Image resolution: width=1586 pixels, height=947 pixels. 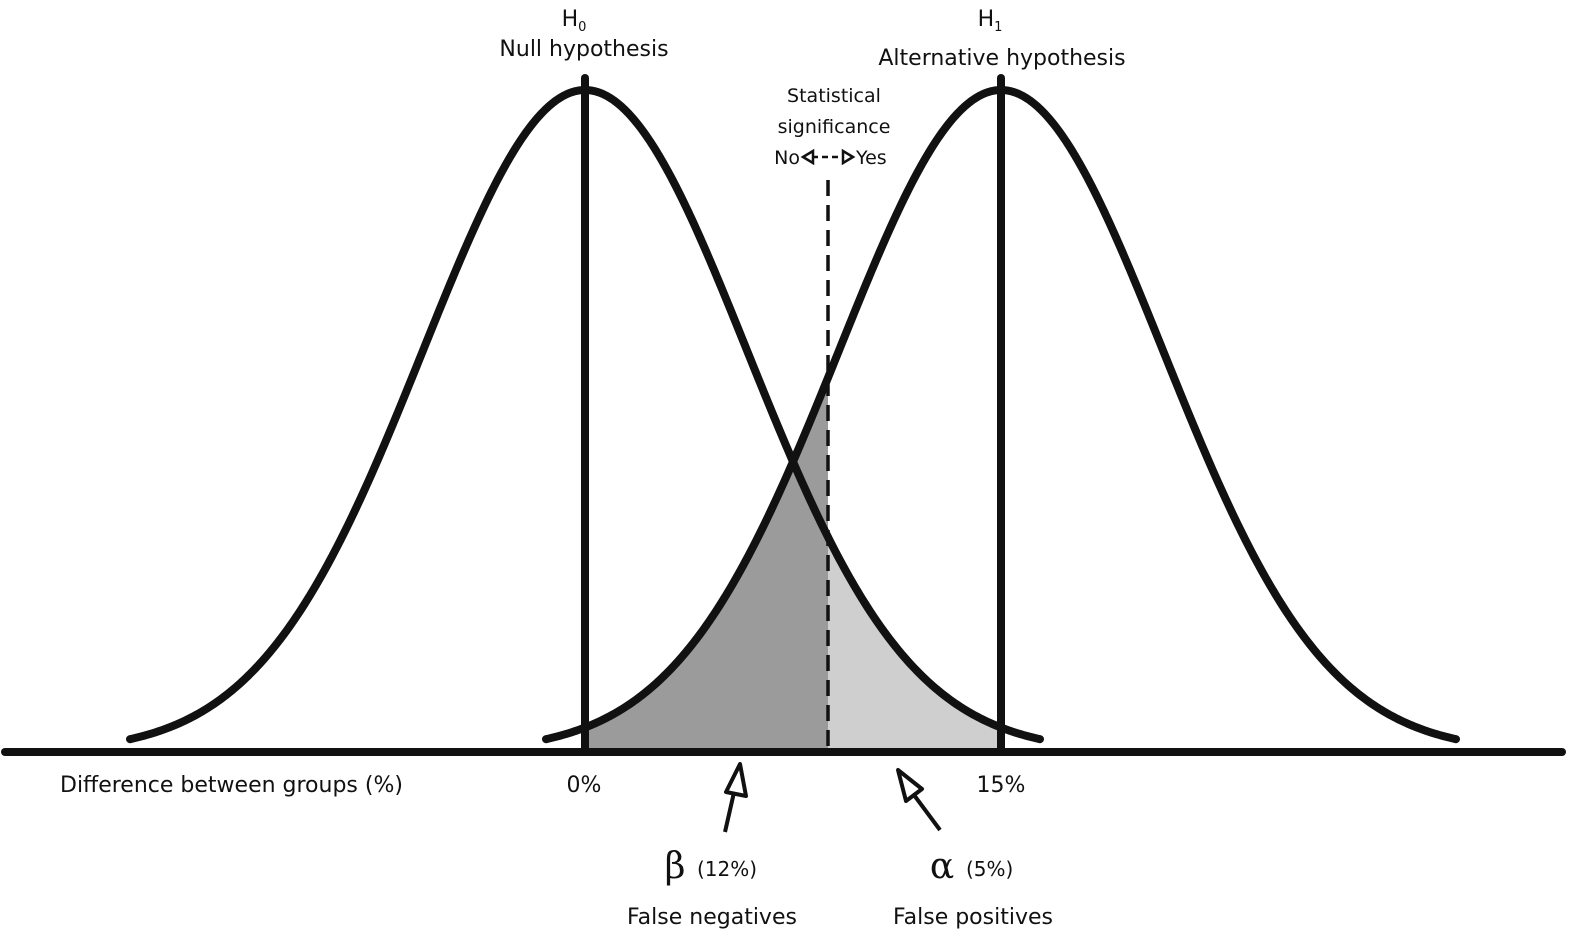 What do you see at coordinates (787, 158) in the screenshot?
I see `significance-no-label: No` at bounding box center [787, 158].